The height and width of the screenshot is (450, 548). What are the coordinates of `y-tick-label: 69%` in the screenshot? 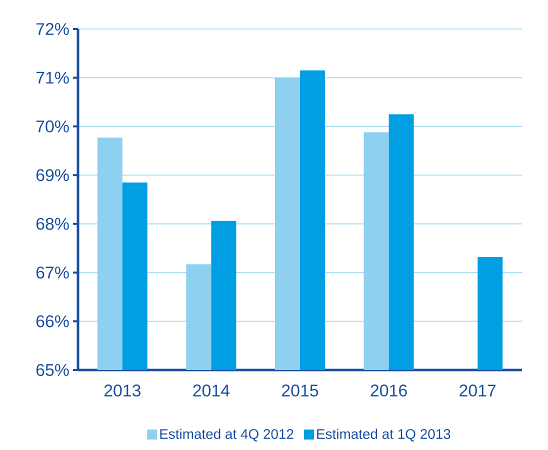 It's located at (52, 175).